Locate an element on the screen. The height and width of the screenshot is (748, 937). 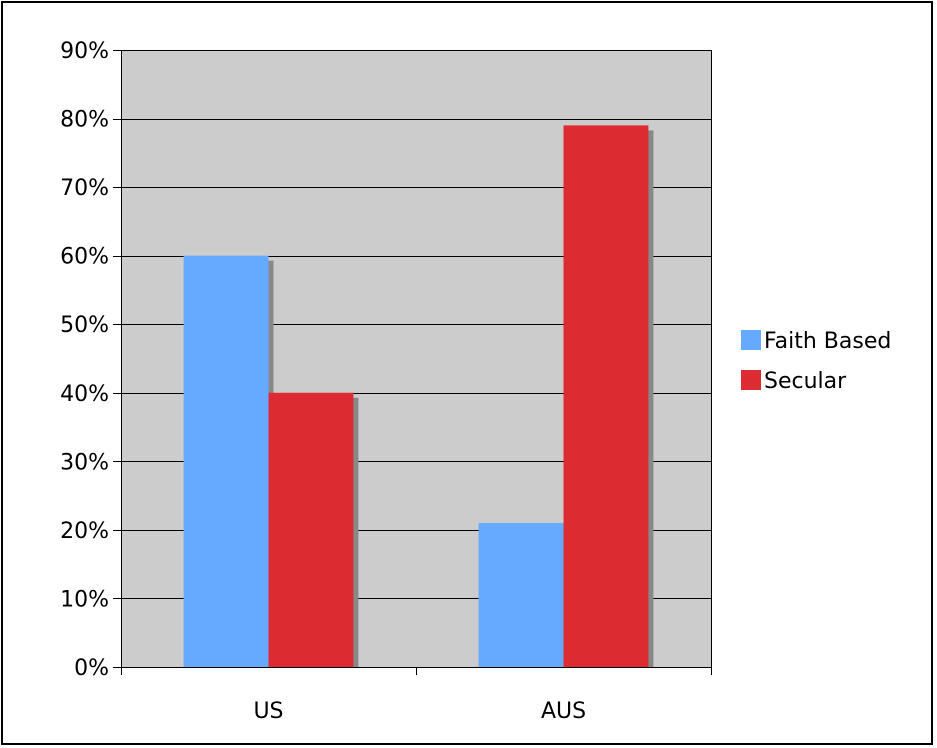
legend-swatch-faith-based is located at coordinates (751, 340).